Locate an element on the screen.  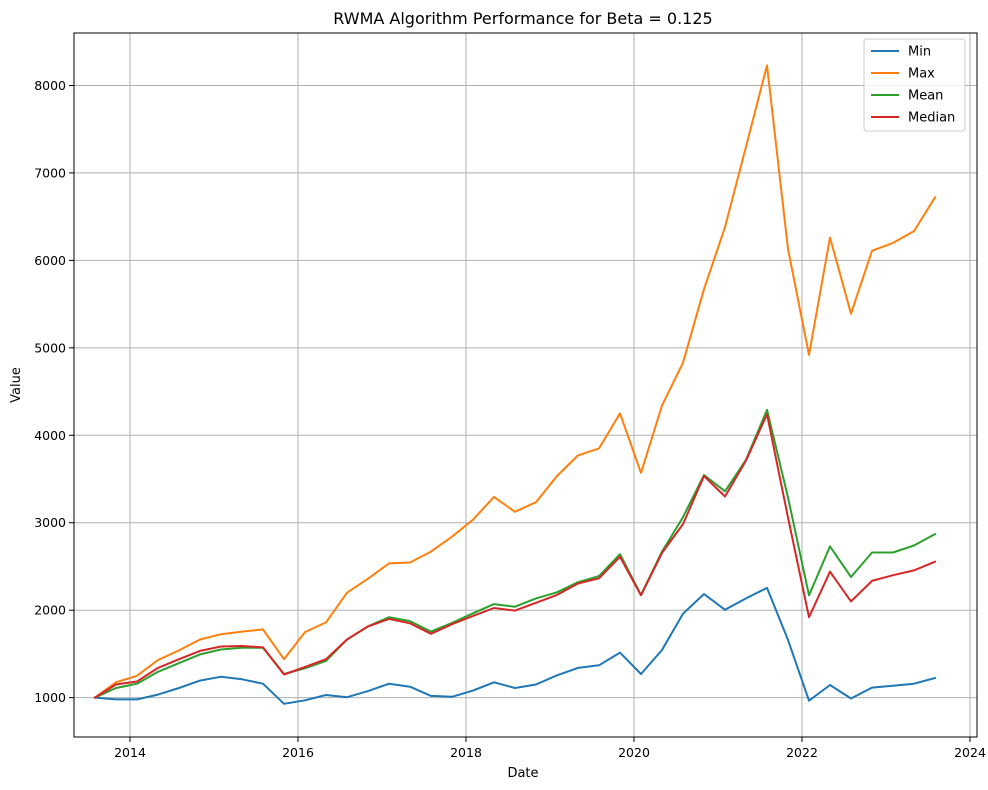
x-tick-label: 2018 is located at coordinates (466, 752).